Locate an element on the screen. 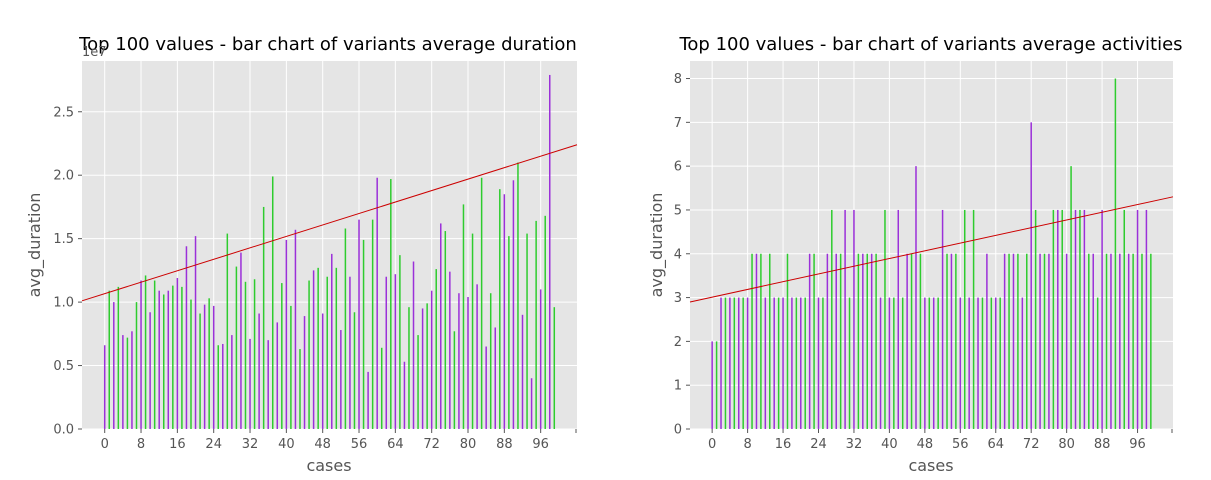 This screenshot has height=480, width=1211. x-tick-label: 16 is located at coordinates (177, 444).